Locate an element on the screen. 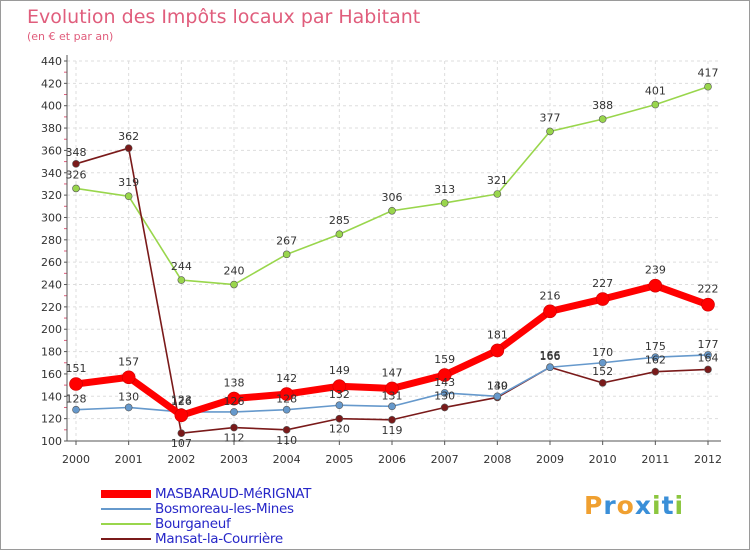 The height and width of the screenshot is (551, 750). y-tick-label: 260 is located at coordinates (51, 262).